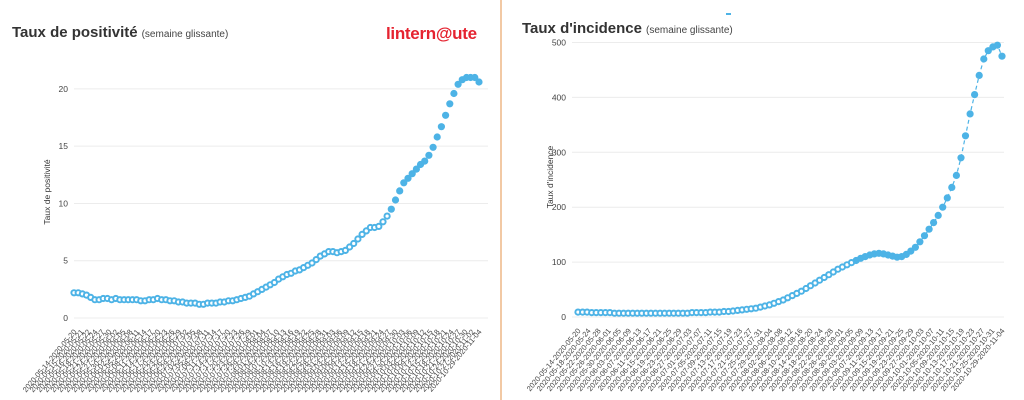 The height and width of the screenshot is (400, 1024). Describe the element at coordinates (559, 207) in the screenshot. I see `y-tick-label: 200` at that location.